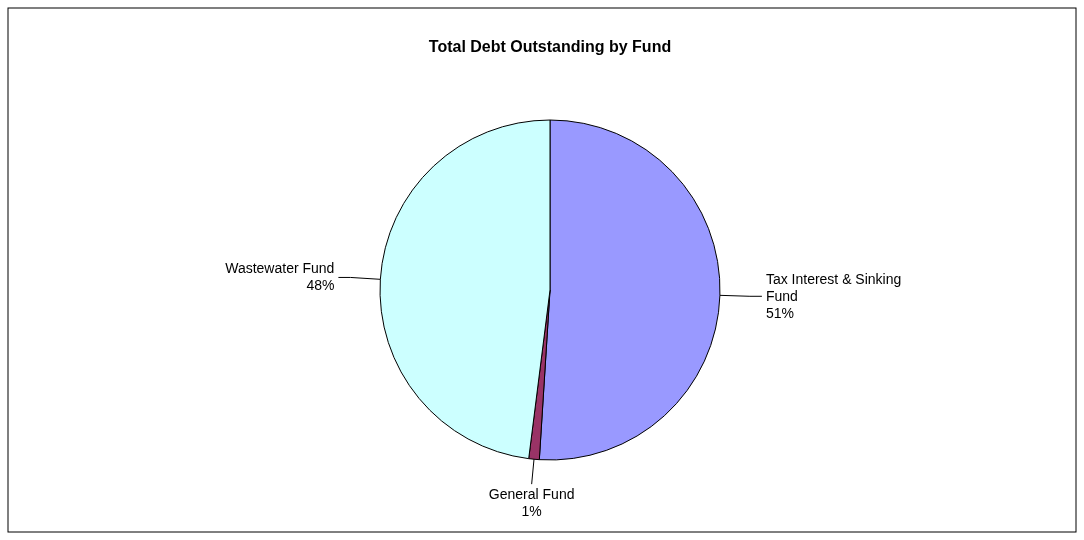 Image resolution: width=1084 pixels, height=540 pixels. Describe the element at coordinates (833, 287) in the screenshot. I see `slice-label: Tax Interest & Sinking Fund` at that location.